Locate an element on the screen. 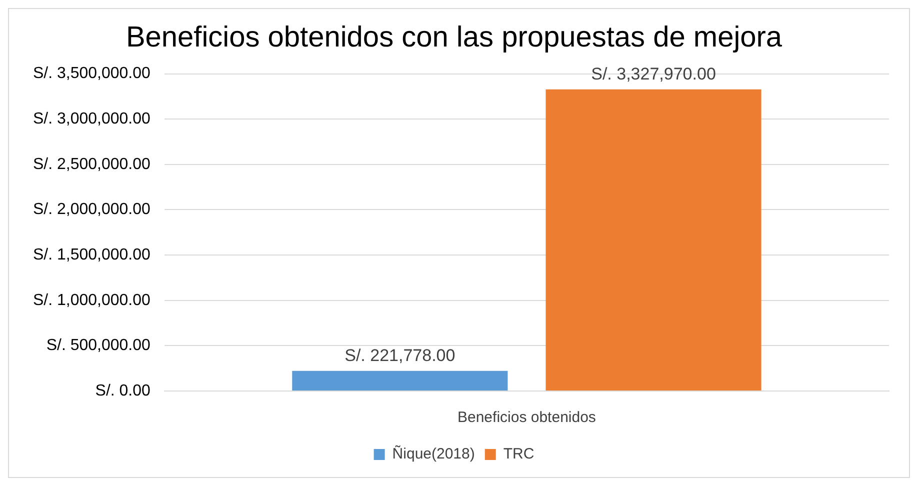  y-tick-label: S/. 0.00 is located at coordinates (123, 391).